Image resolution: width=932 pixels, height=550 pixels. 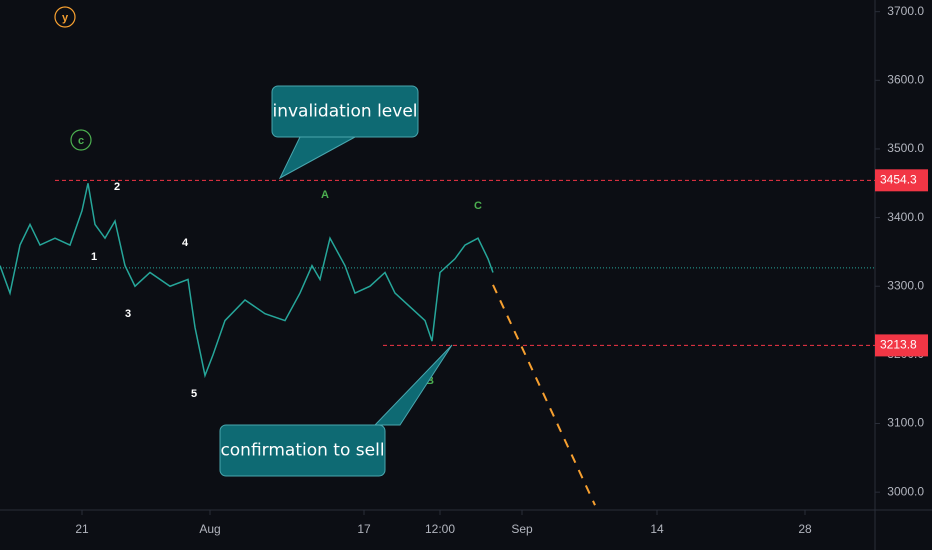 I want to click on wave-label: 1, so click(x=94, y=257).